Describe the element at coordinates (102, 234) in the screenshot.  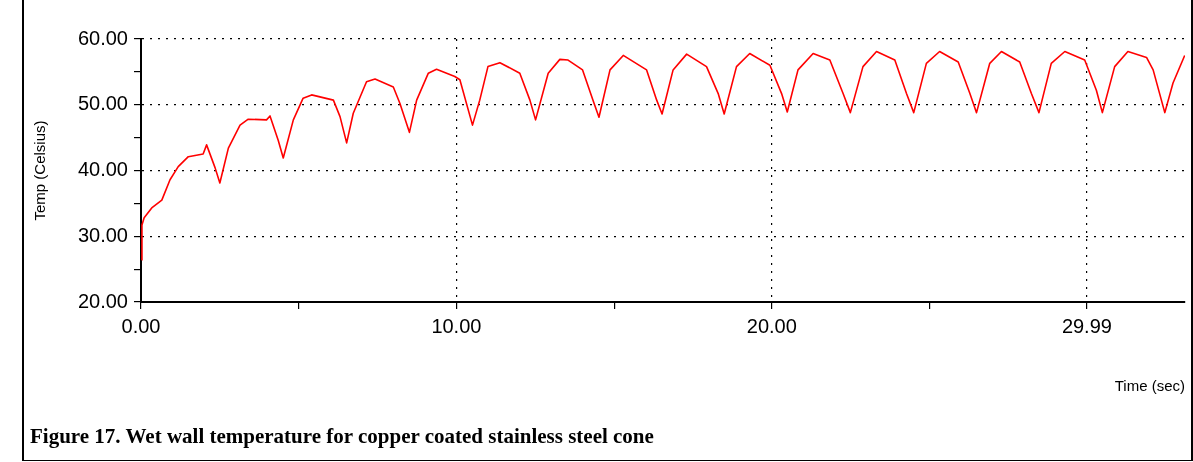
I see `y-tick-label: 30.00` at that location.